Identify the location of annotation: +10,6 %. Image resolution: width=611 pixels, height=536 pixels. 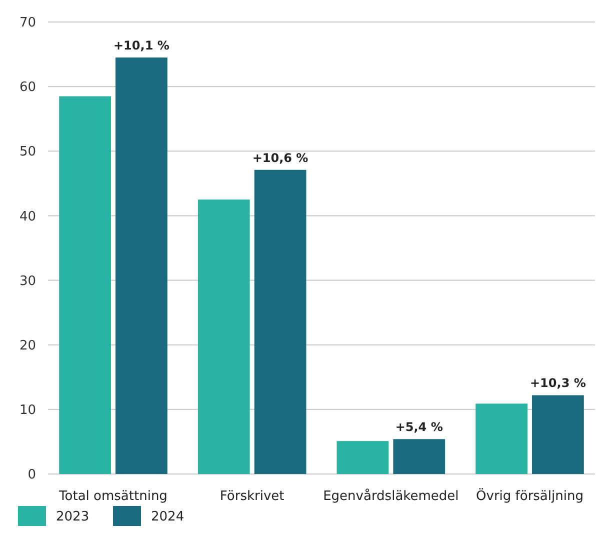
(280, 157).